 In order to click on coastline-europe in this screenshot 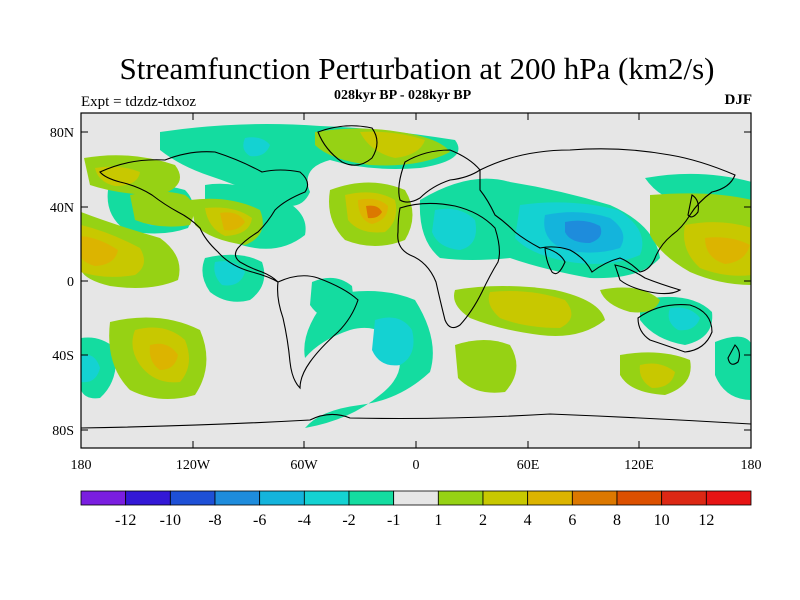, I will do `click(439, 176)`.